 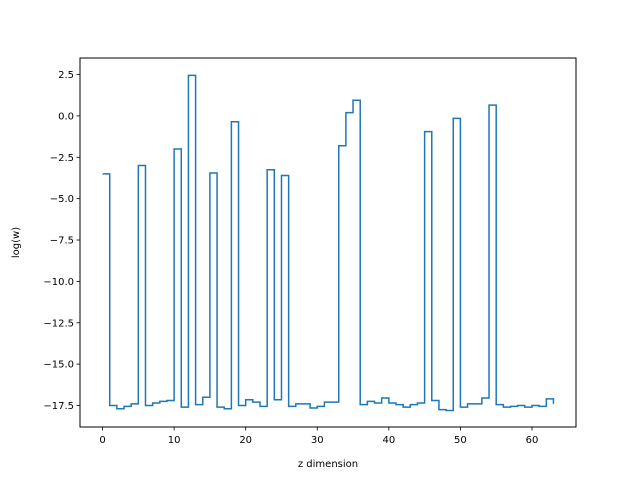 What do you see at coordinates (317, 440) in the screenshot?
I see `x-tick-label: 30` at bounding box center [317, 440].